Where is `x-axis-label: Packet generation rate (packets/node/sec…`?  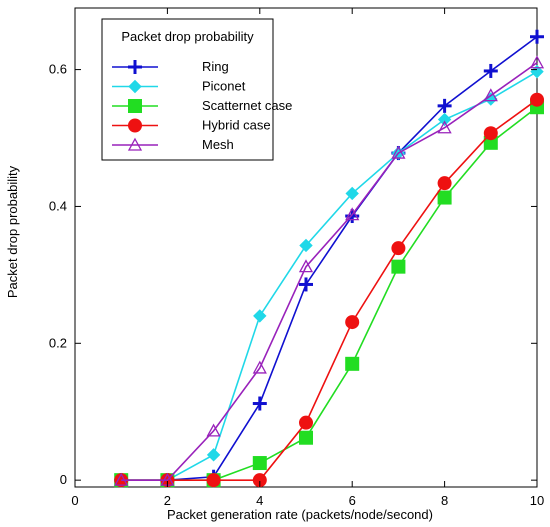 x-axis-label: Packet generation rate (packets/node/sec… is located at coordinates (300, 514).